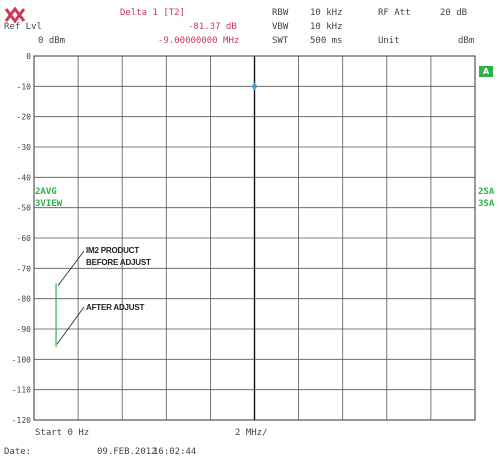 The width and height of the screenshot is (500, 460). I want to click on y-tick-label: -40, so click(24, 177).